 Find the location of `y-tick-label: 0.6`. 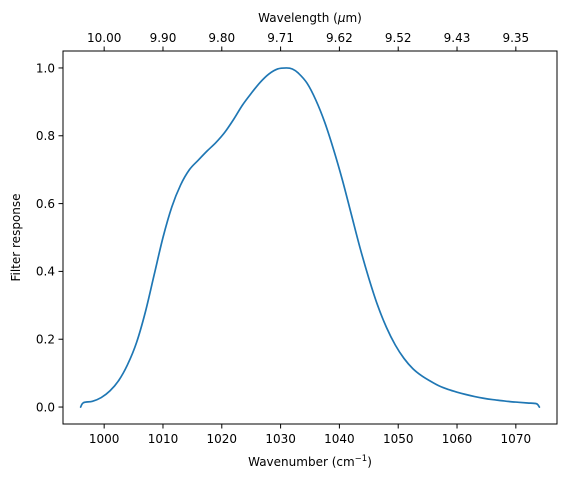

y-tick-label: 0.6 is located at coordinates (45, 204).